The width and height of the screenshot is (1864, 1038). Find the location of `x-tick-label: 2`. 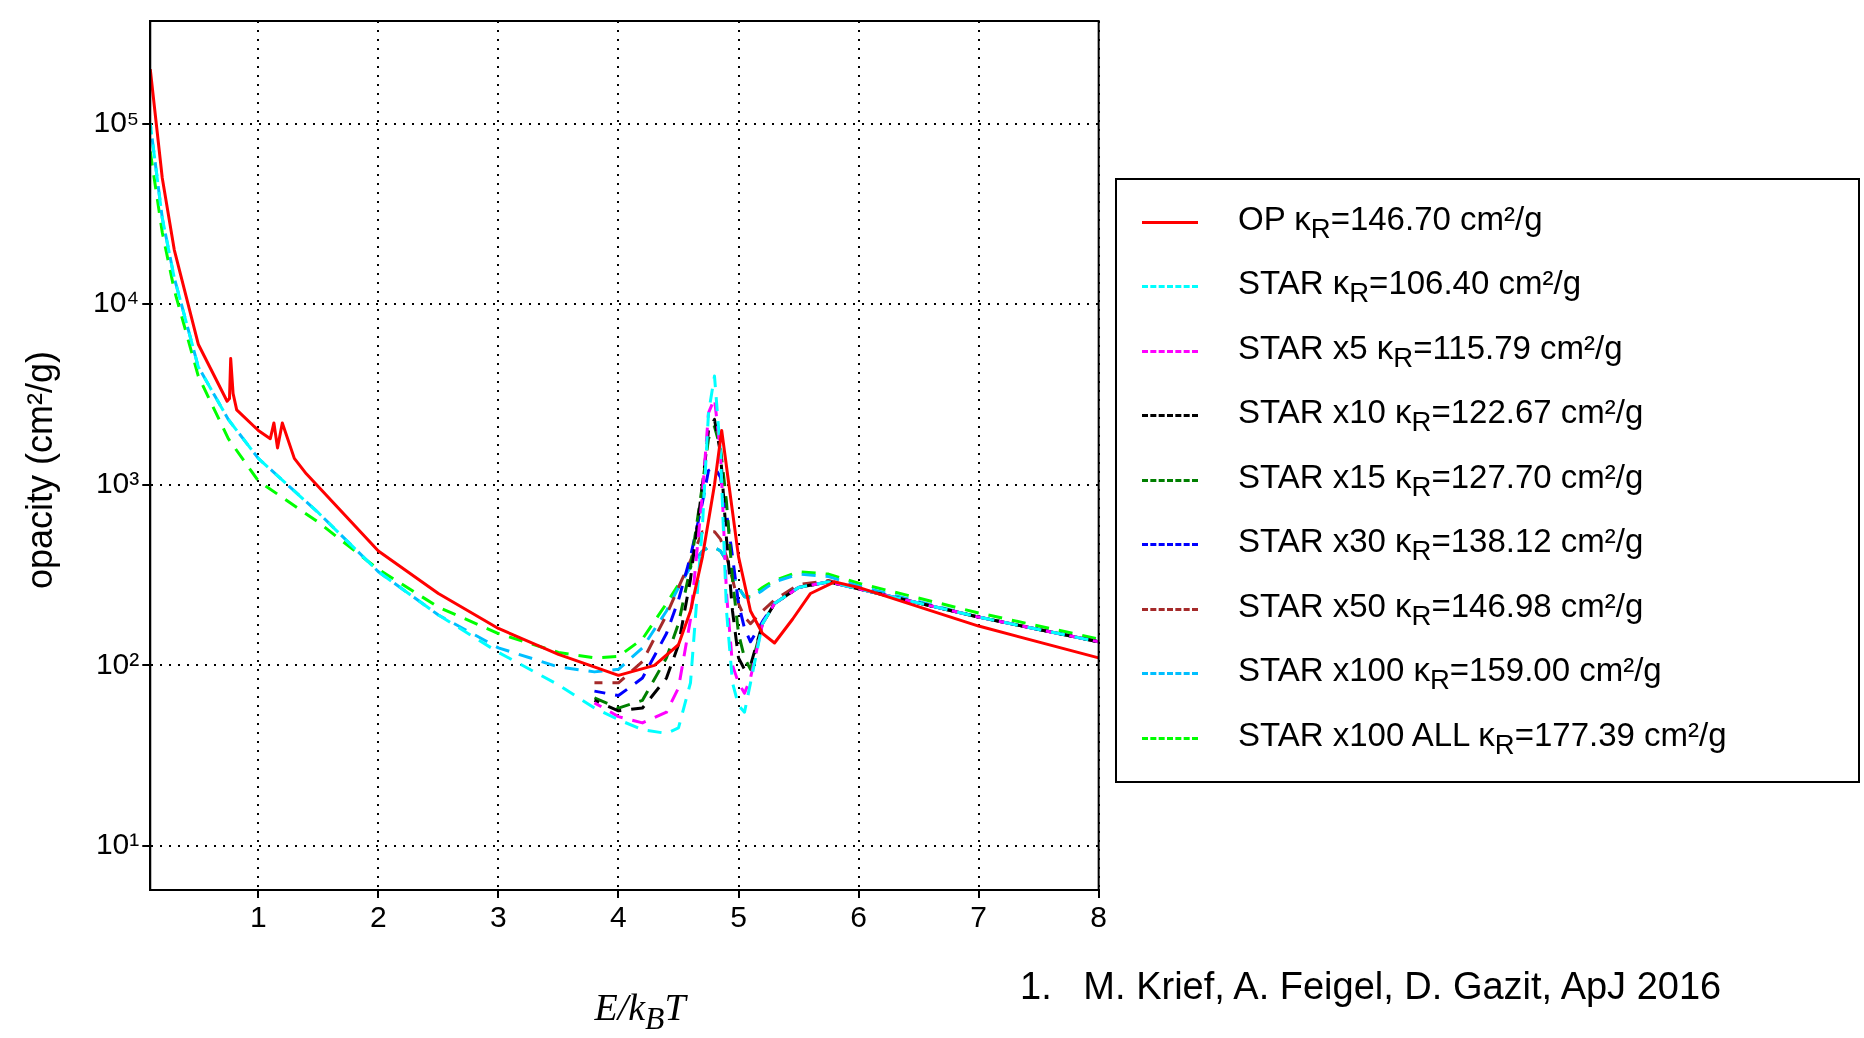

x-tick-label: 2 is located at coordinates (378, 917).